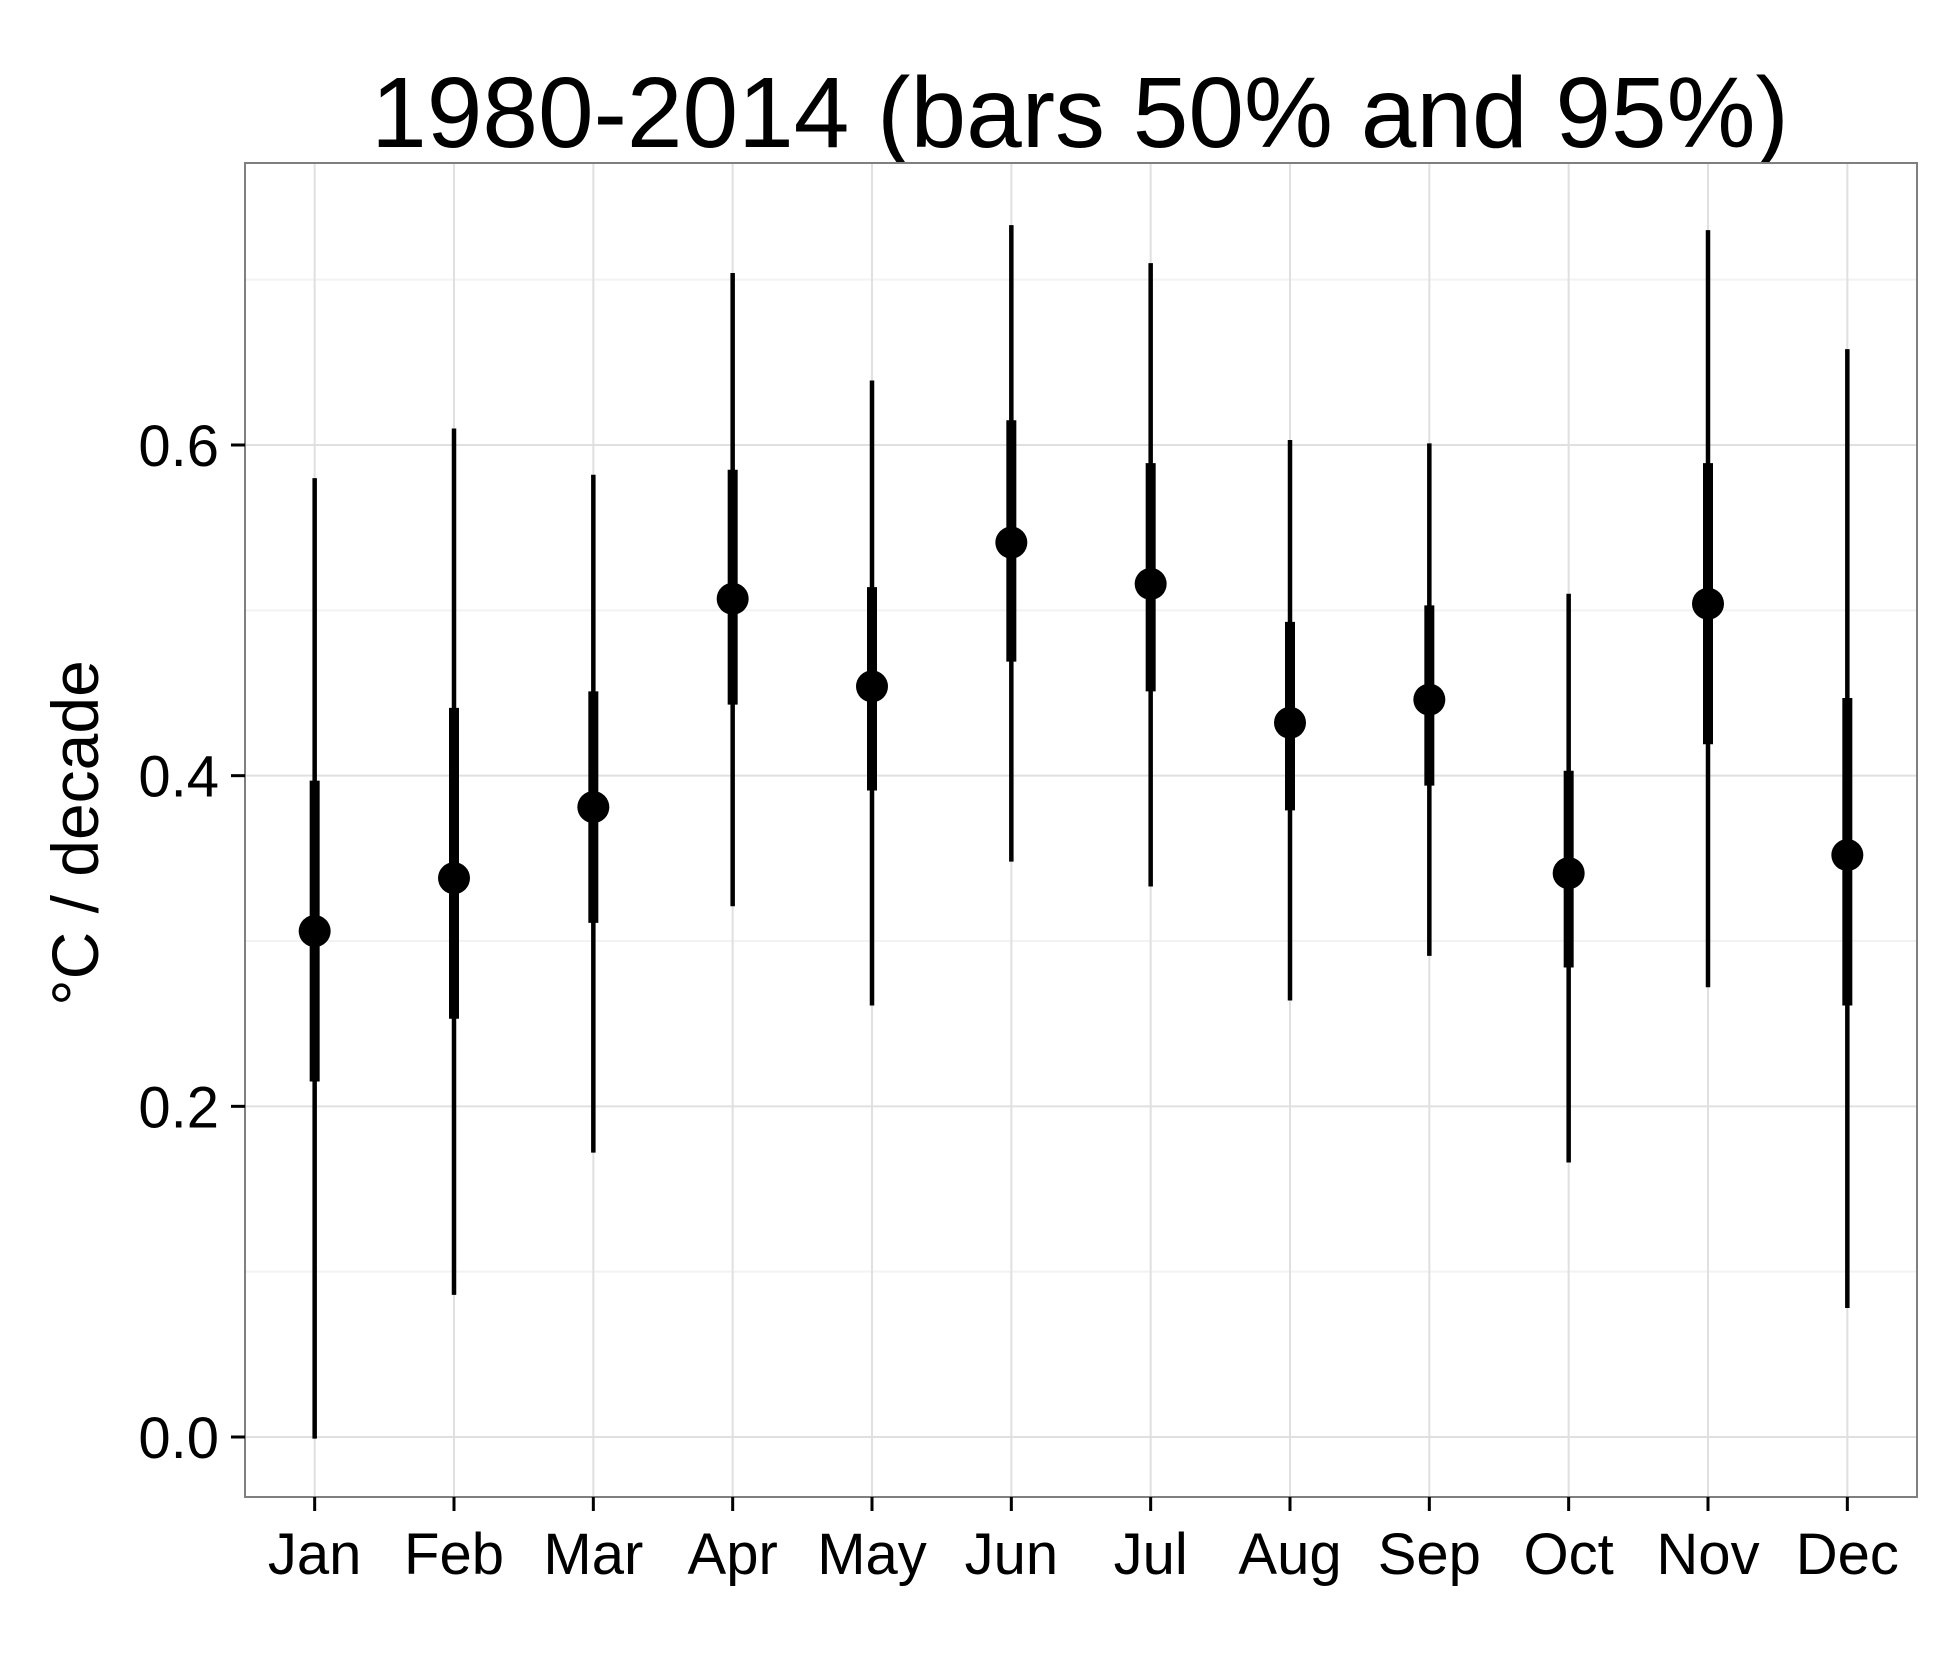  I want to click on chart-title: 1980-2014 (bars 50% and 95%), so click(1080, 113).